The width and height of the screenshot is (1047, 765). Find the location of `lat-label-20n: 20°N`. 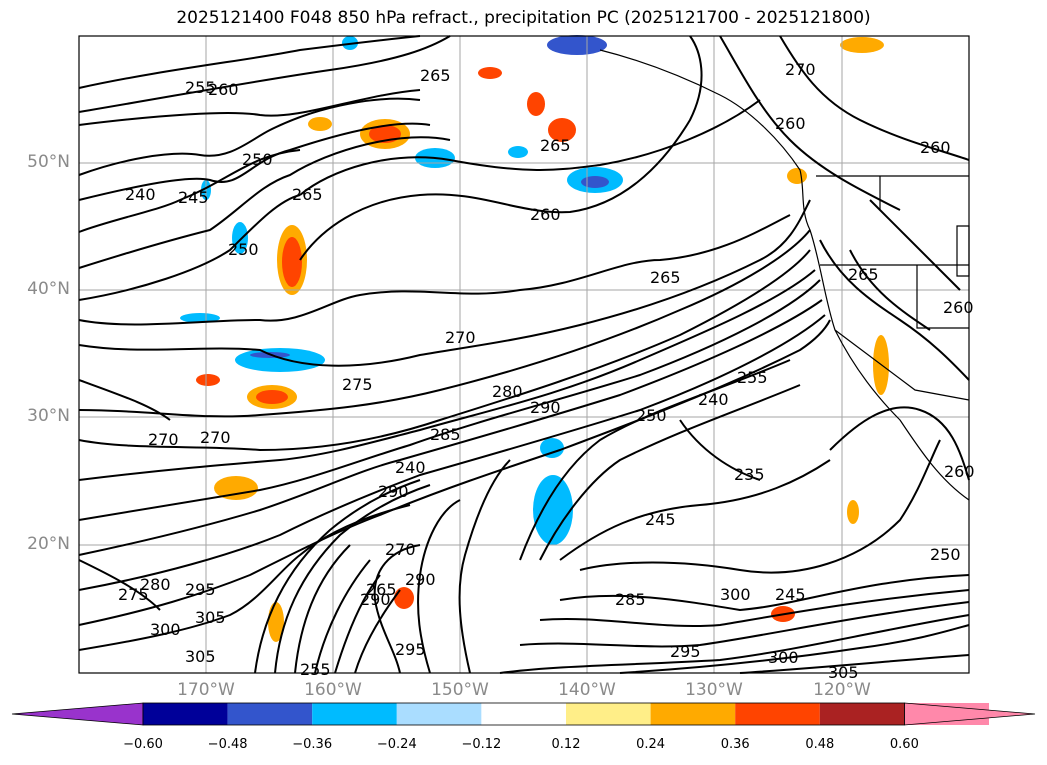

lat-label-20n: 20°N is located at coordinates (48, 544).